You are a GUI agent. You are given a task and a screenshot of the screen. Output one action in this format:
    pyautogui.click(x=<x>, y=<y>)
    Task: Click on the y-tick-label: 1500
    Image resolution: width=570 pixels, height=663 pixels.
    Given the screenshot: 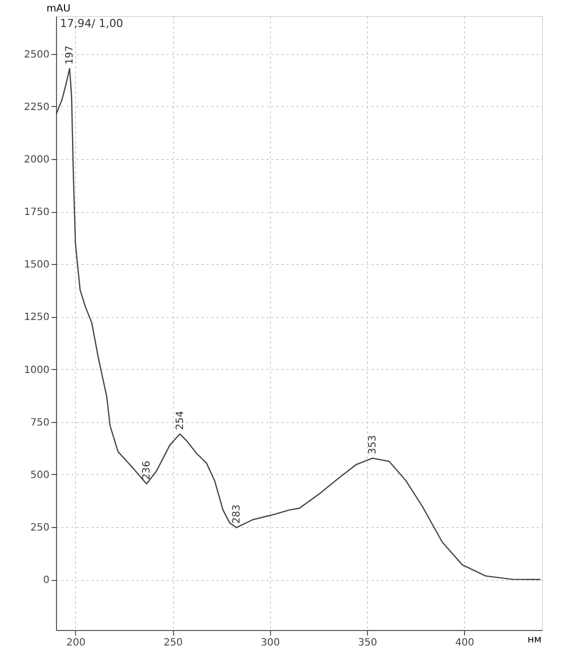 What is the action you would take?
    pyautogui.click(x=37, y=265)
    